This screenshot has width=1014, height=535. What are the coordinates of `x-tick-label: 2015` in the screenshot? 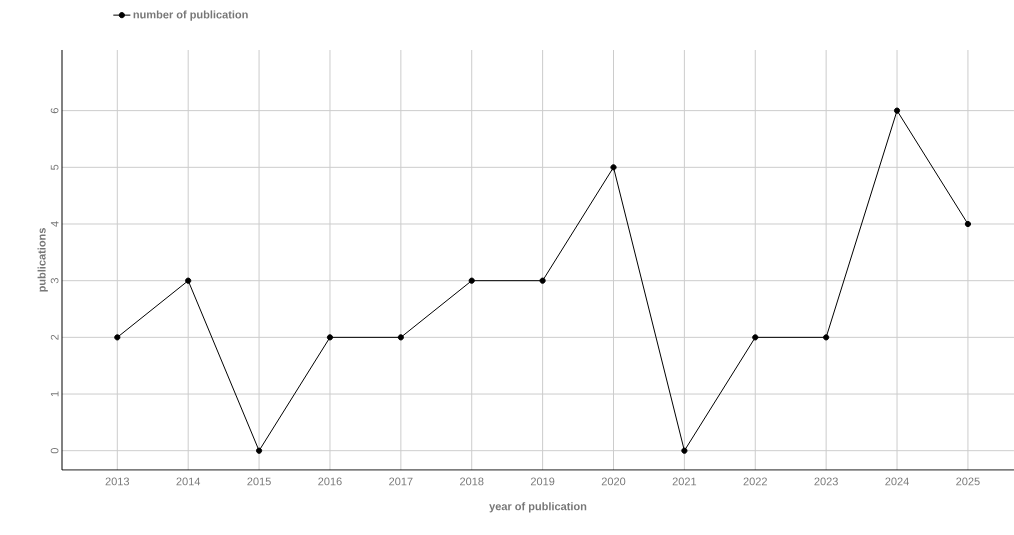 It's located at (259, 481).